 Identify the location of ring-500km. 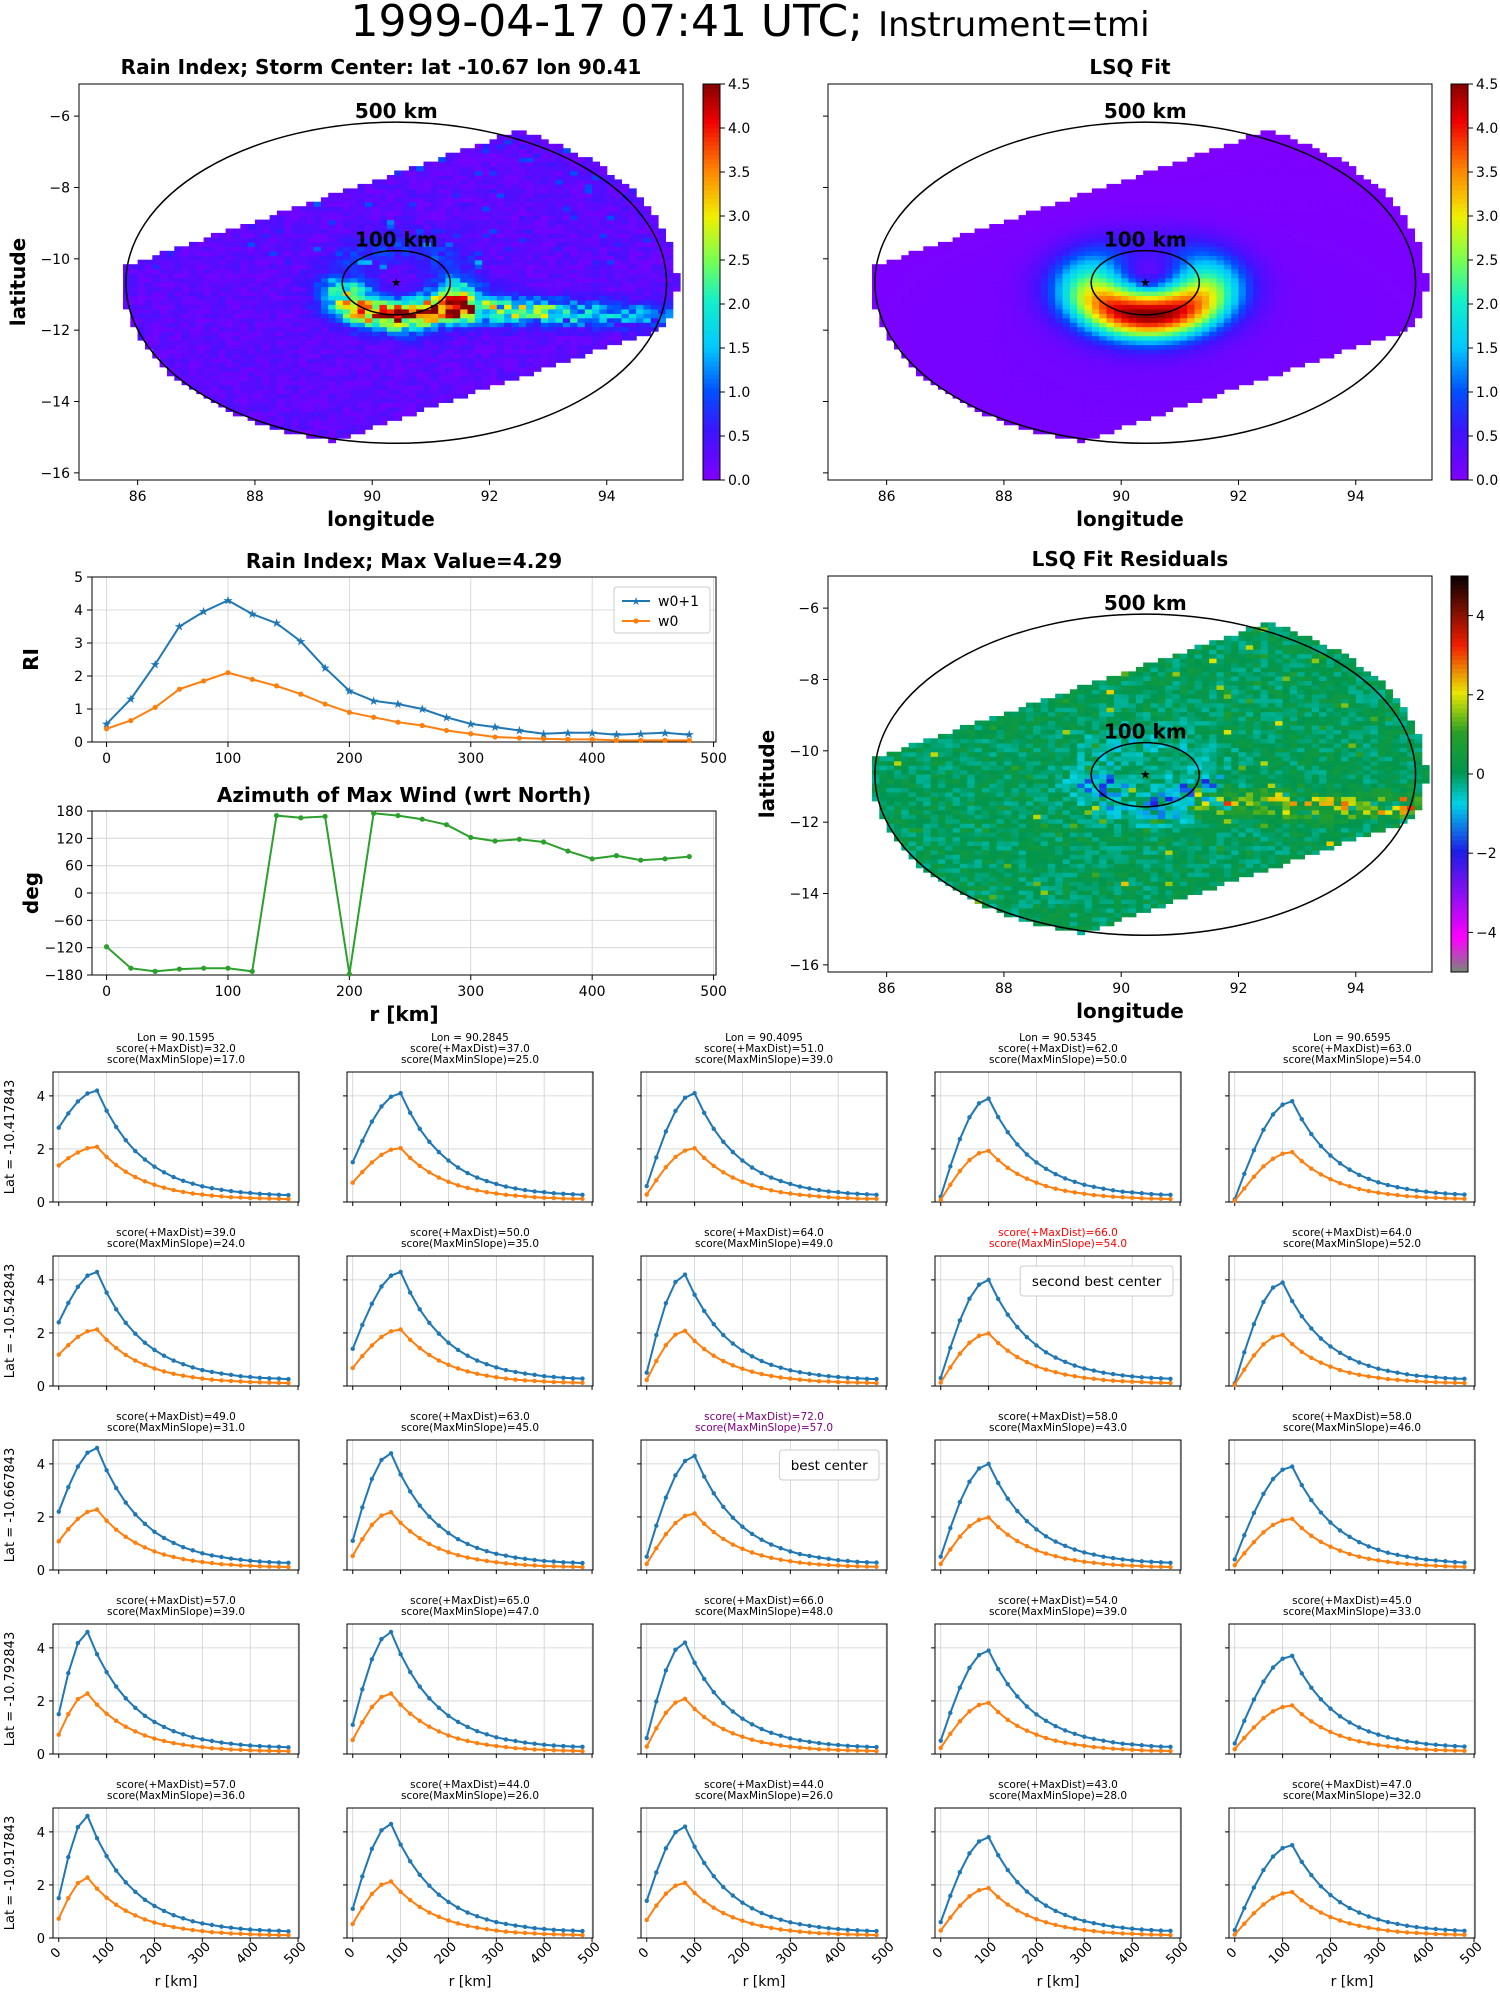
(396, 283).